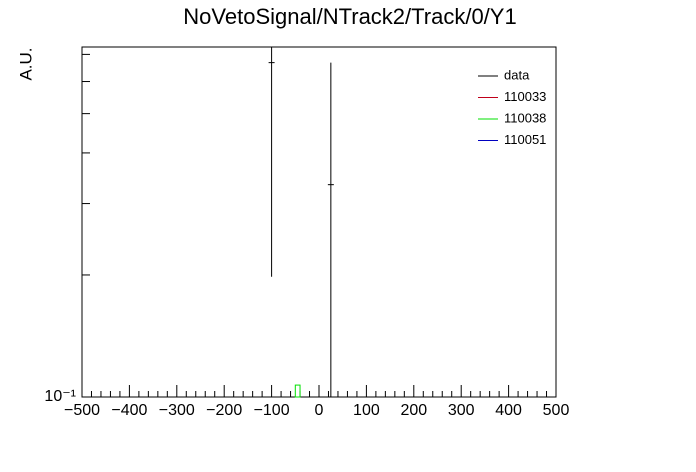 This screenshot has width=696, height=472. What do you see at coordinates (349, 16) in the screenshot?
I see `chart-title: NoVetoSignal/NTrack2/Track/0/Y1` at bounding box center [349, 16].